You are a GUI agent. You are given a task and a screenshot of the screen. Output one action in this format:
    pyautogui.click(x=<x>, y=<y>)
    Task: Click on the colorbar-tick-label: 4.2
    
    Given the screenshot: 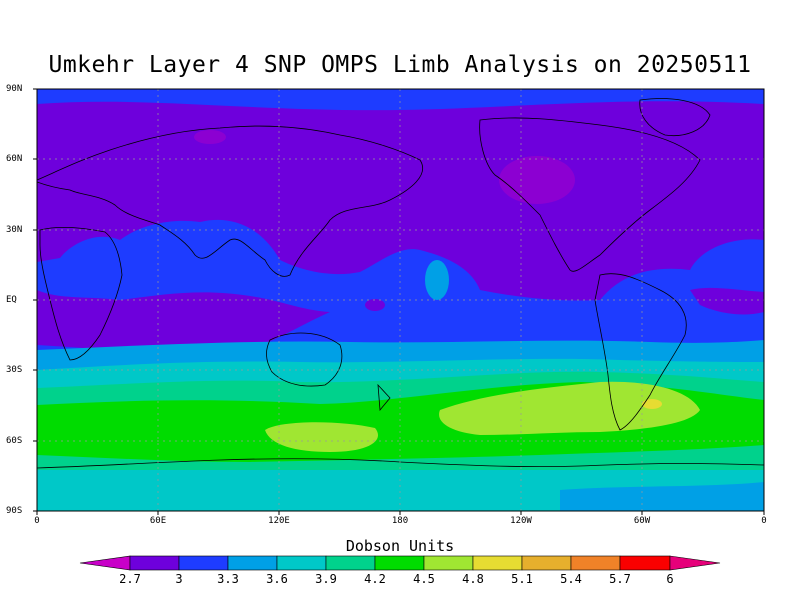 What is the action you would take?
    pyautogui.click(x=375, y=579)
    